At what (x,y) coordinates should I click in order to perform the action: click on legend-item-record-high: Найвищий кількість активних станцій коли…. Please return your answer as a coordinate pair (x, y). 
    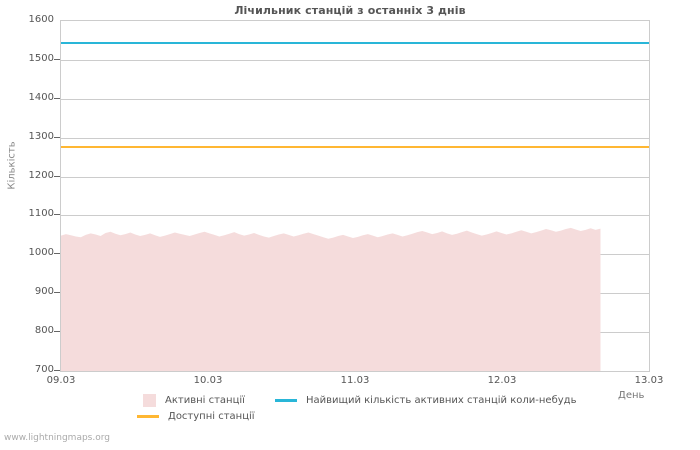
    Looking at the image, I should click on (425, 400).